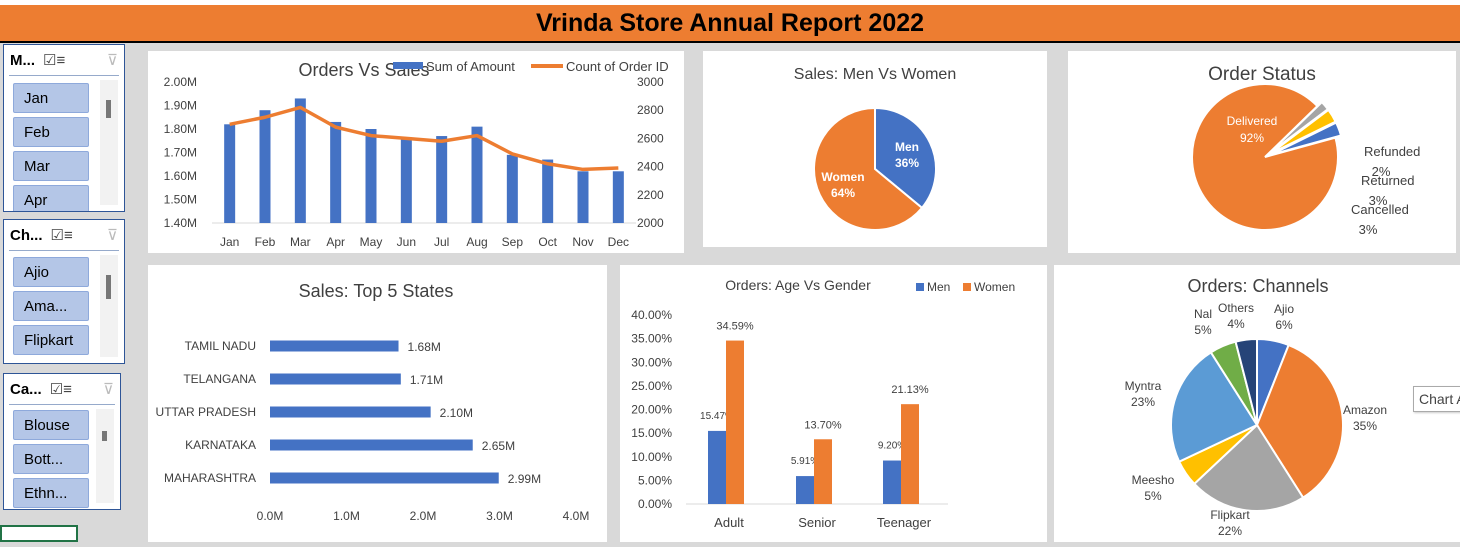  I want to click on slice-label-name: Nal, so click(1203, 314).